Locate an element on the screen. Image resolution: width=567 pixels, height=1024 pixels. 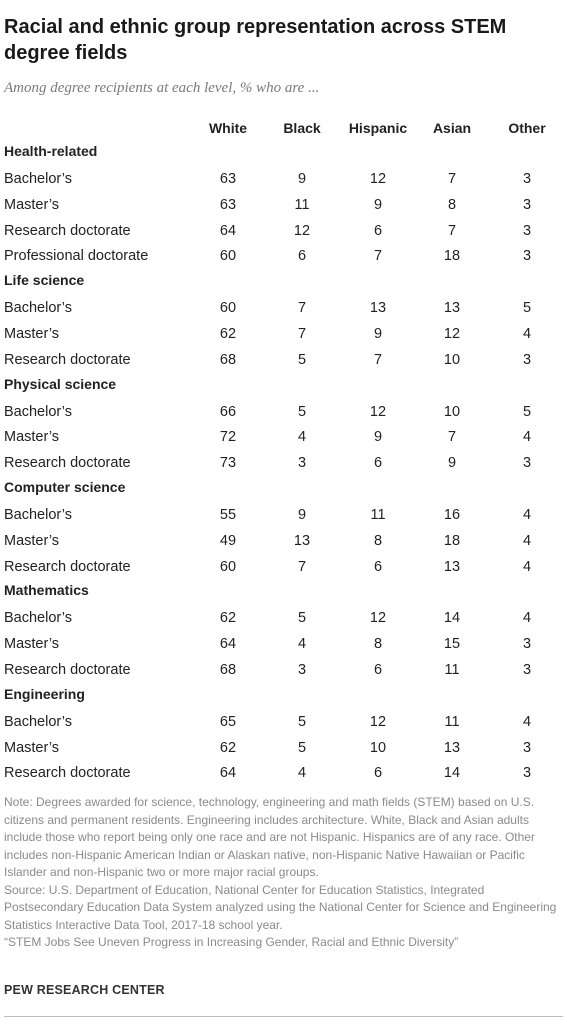
column-header-row: White Black Hispanic Asian Other is located at coordinates (283, 128).